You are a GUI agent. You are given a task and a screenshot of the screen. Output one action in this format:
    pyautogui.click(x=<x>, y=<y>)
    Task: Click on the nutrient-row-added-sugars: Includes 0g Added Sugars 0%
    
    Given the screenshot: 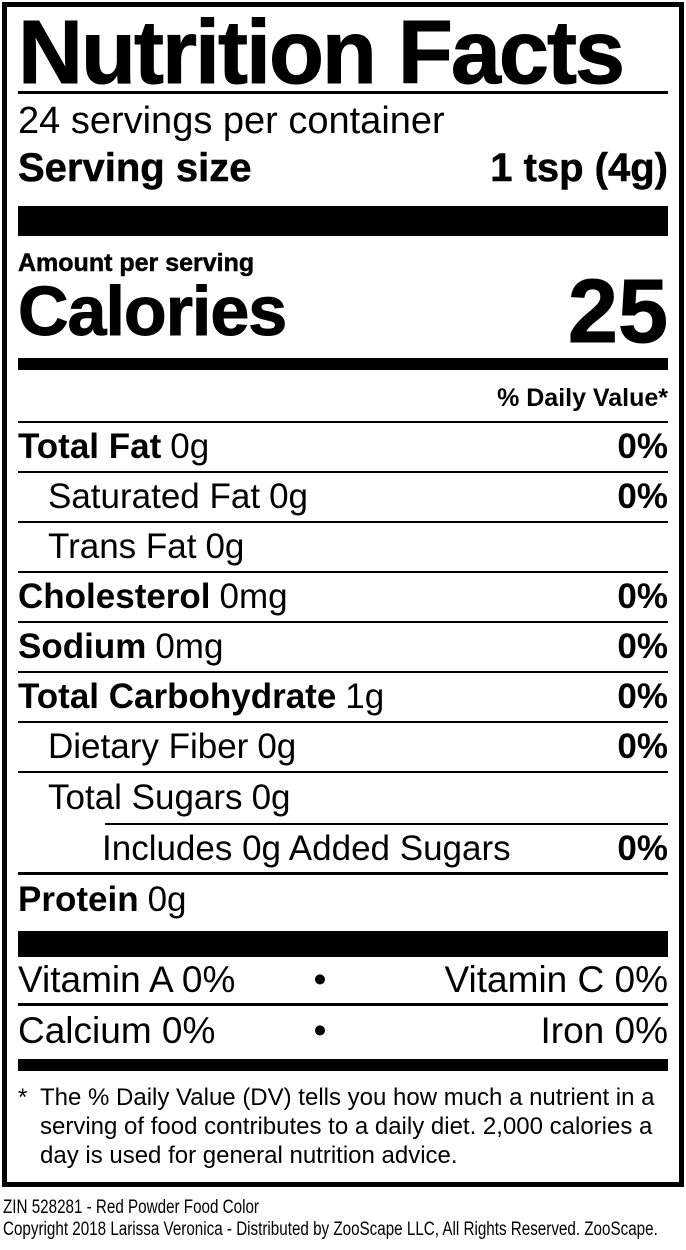 What is the action you would take?
    pyautogui.click(x=343, y=850)
    